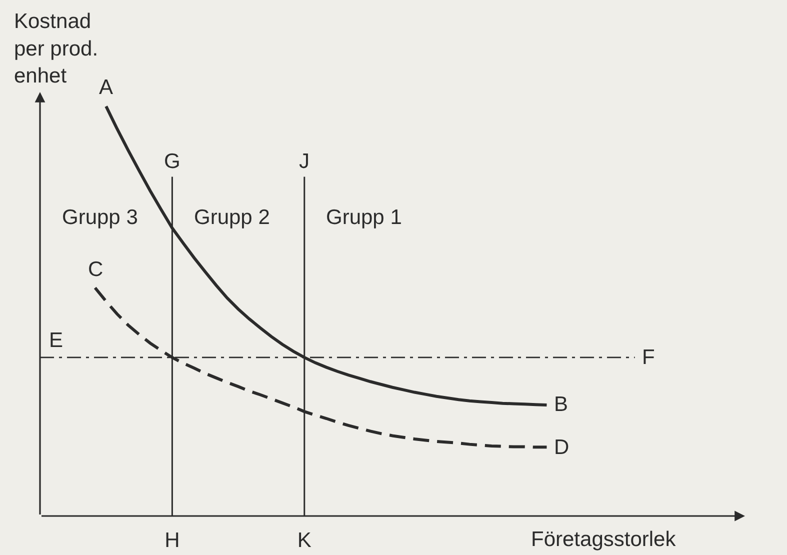 This screenshot has width=787, height=555. Describe the element at coordinates (648, 357) in the screenshot. I see `annotation: F` at that location.